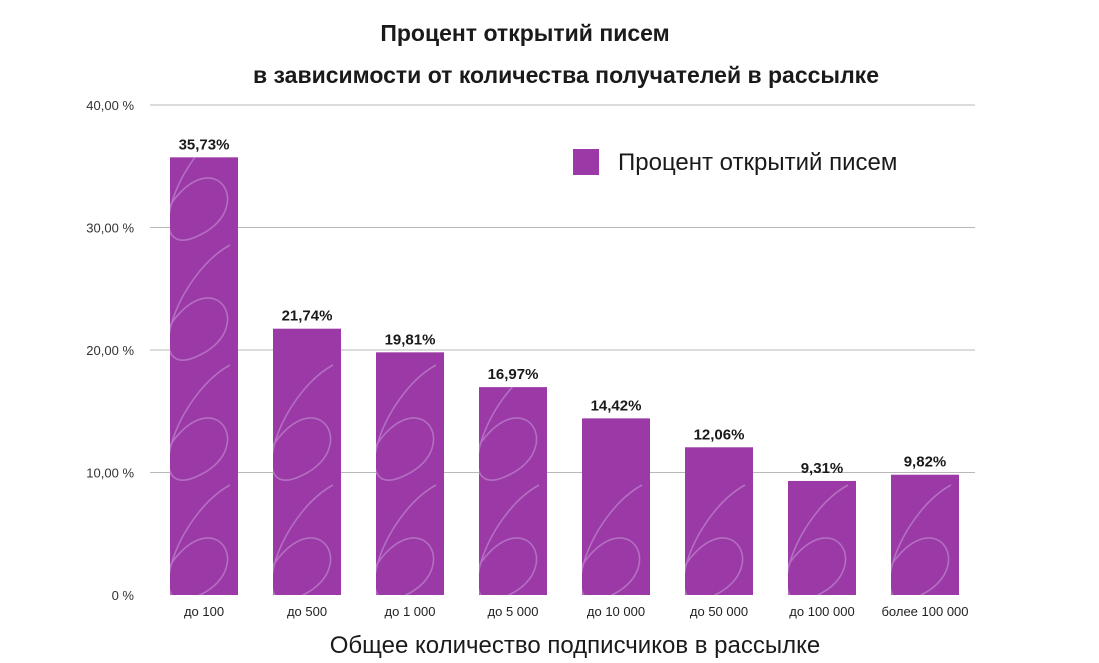 Image resolution: width=1099 pixels, height=663 pixels. I want to click on y-tick-label: 10,00 %, so click(110, 473).